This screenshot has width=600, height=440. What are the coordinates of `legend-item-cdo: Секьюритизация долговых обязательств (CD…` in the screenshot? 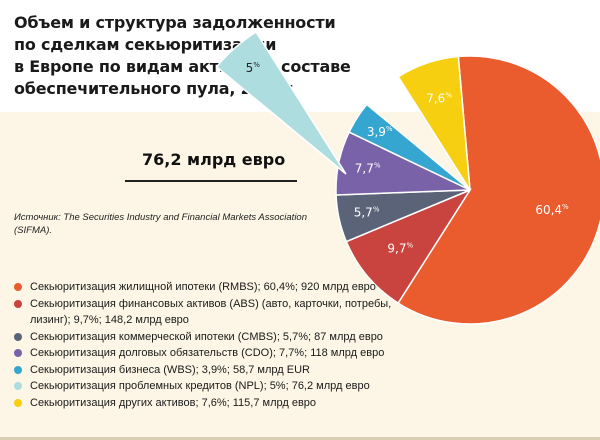 It's located at (224, 353).